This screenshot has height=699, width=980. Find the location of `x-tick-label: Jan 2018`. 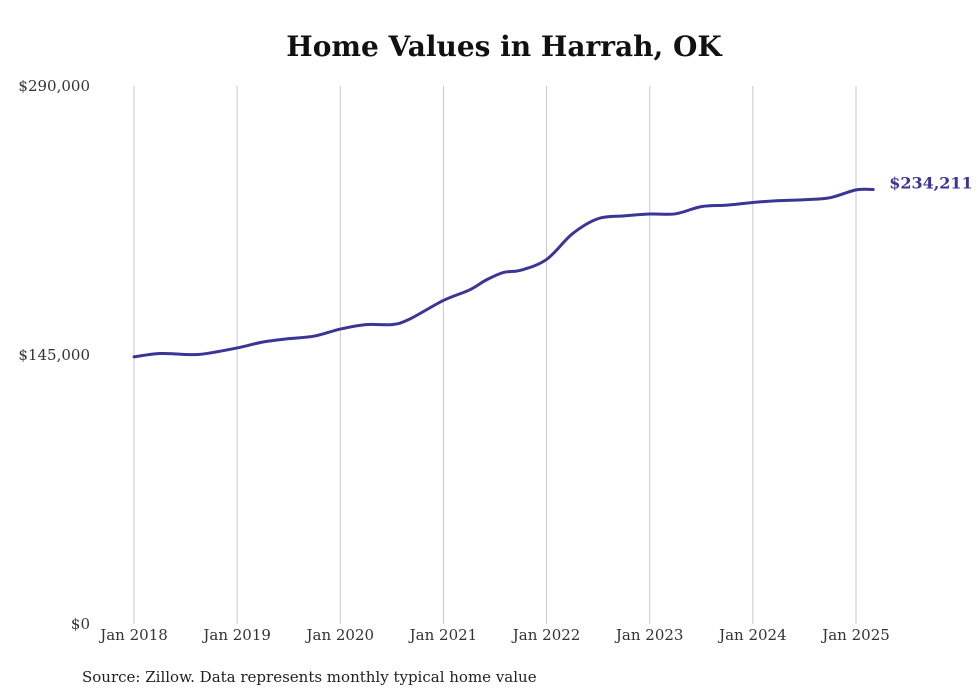

x-tick-label: Jan 2018 is located at coordinates (133, 635).